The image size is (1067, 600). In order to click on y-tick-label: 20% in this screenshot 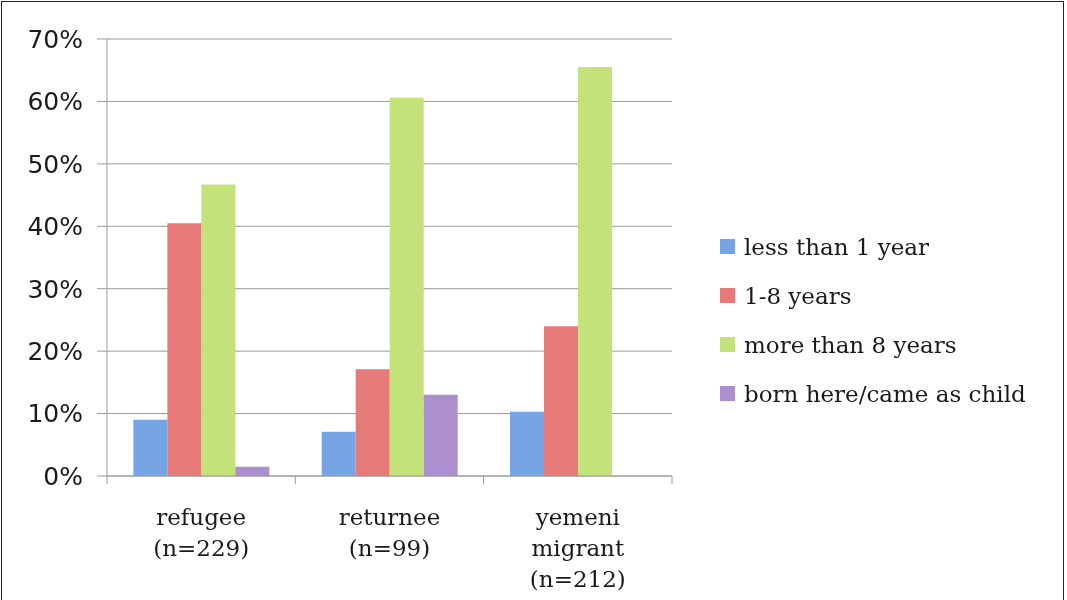, I will do `click(55, 352)`.